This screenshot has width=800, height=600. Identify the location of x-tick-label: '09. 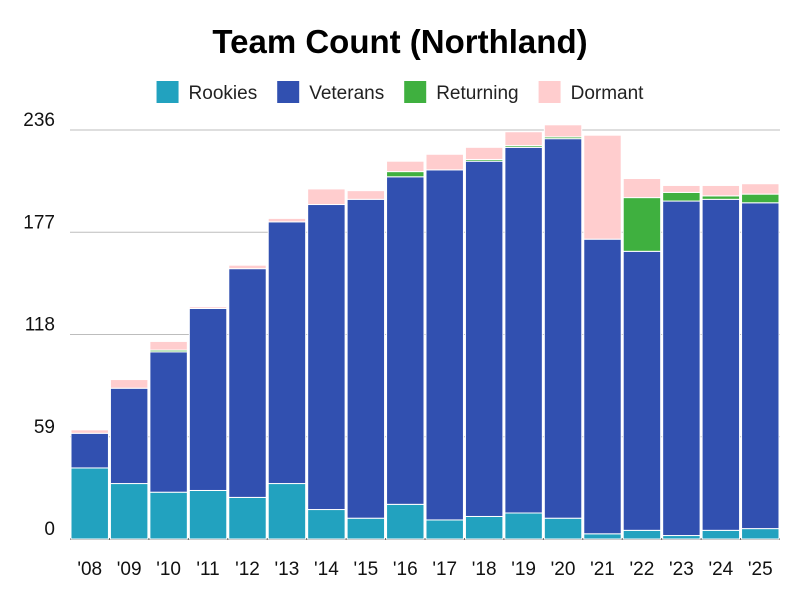
(129, 569).